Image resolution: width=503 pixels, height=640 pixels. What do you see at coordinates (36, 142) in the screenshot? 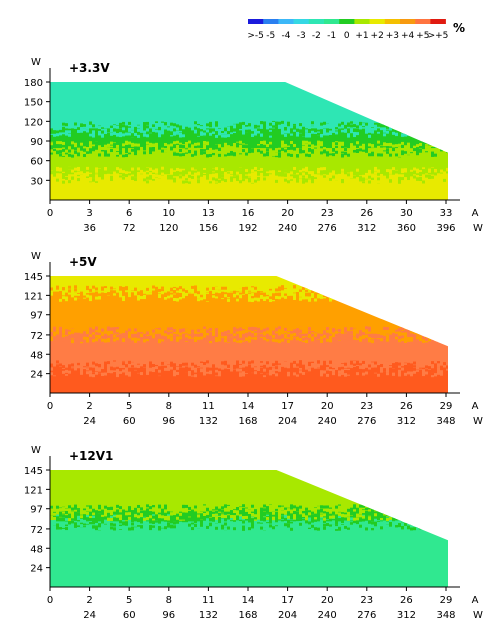
I see `y-tick-label: 90` at bounding box center [36, 142].